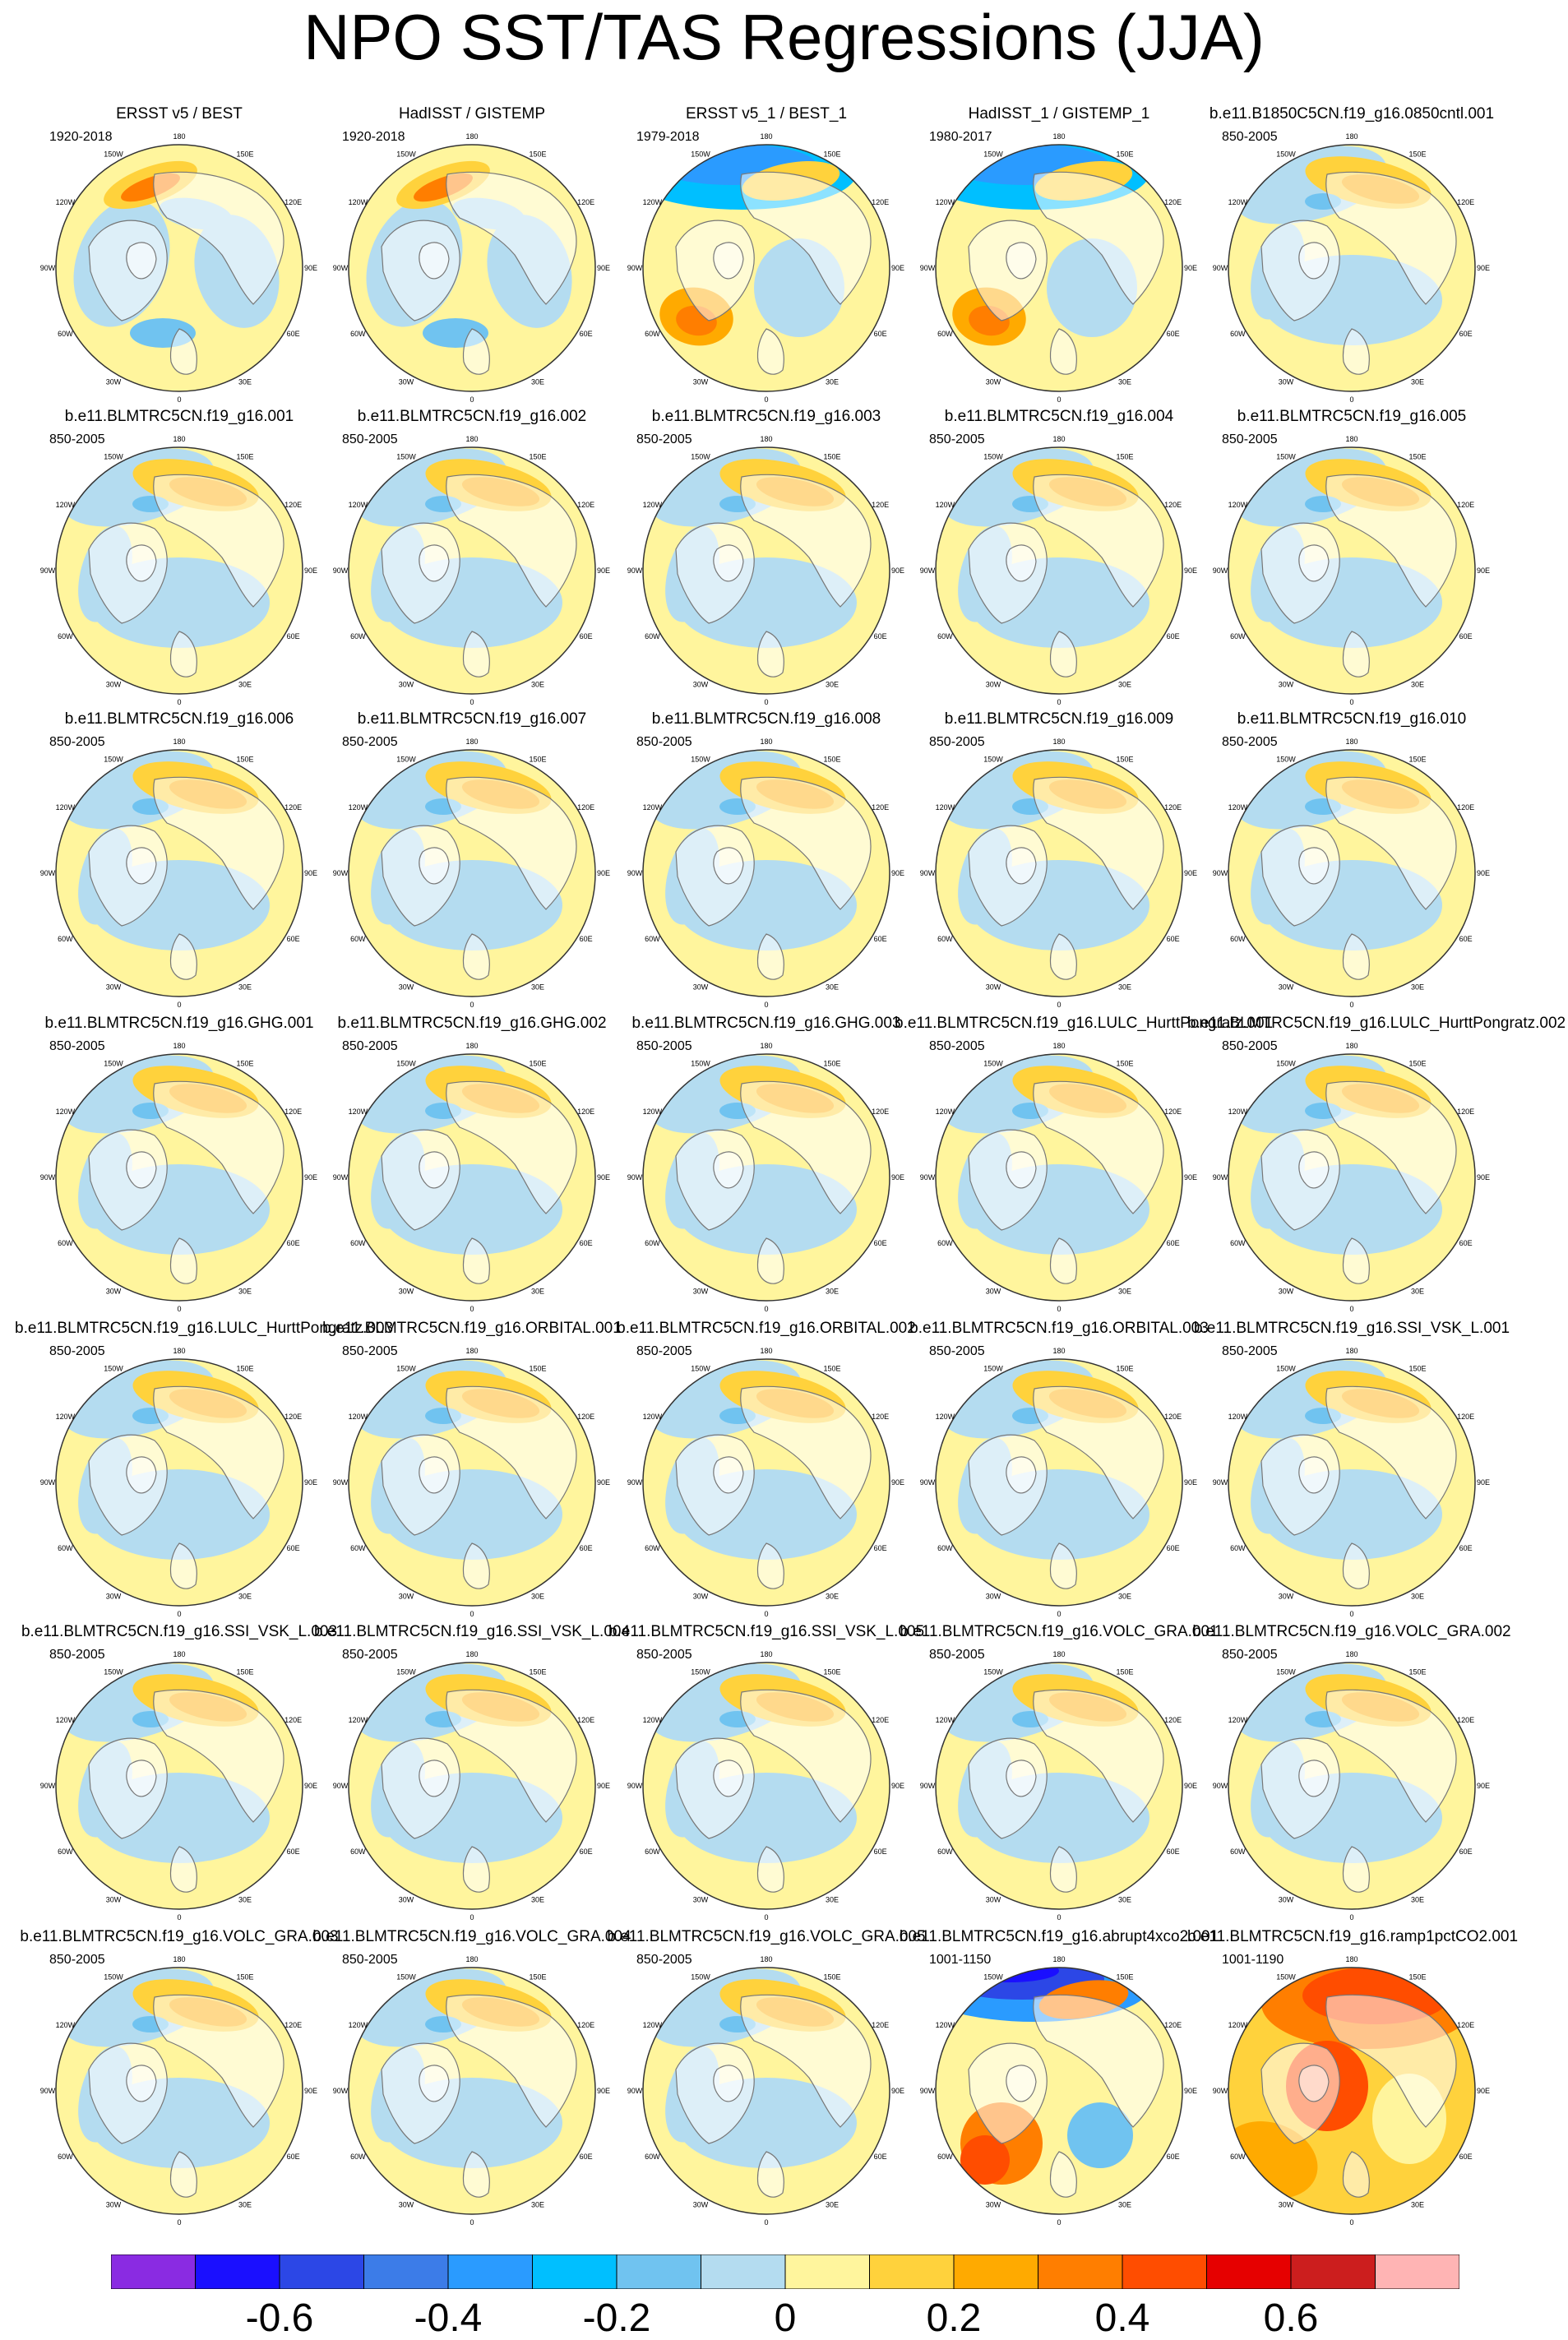  I want to click on longitude-label: 60E, so click(1173, 334).